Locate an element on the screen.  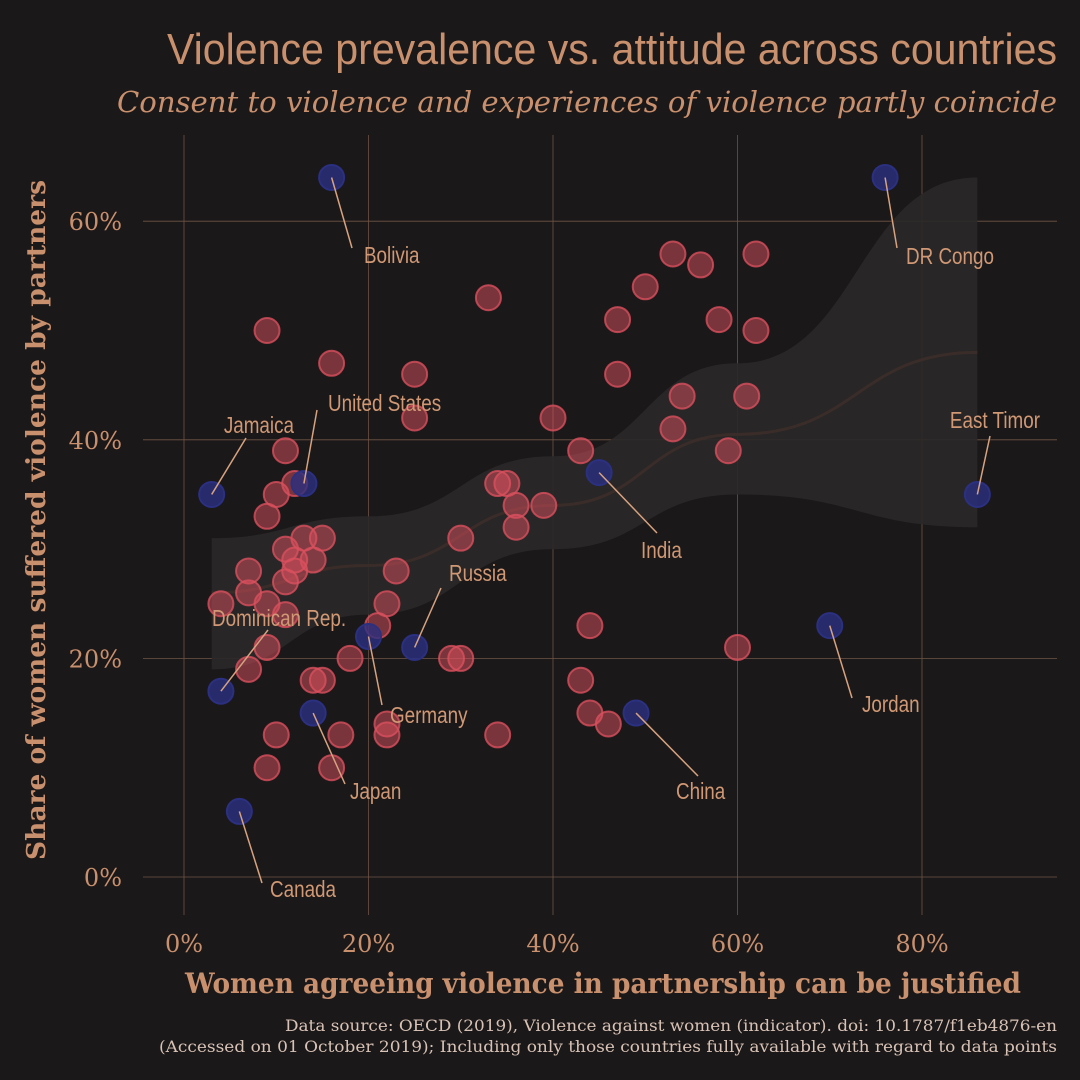
country-label: Dominican Rep. is located at coordinates (279, 618).